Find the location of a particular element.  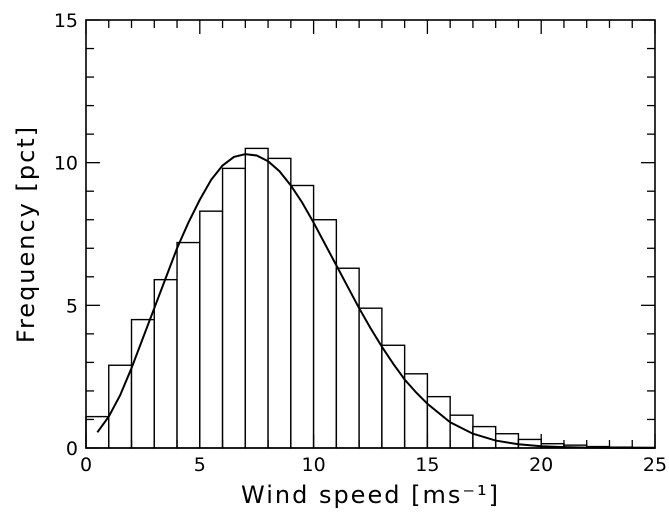

x-tick-label: 0 is located at coordinates (86, 465).